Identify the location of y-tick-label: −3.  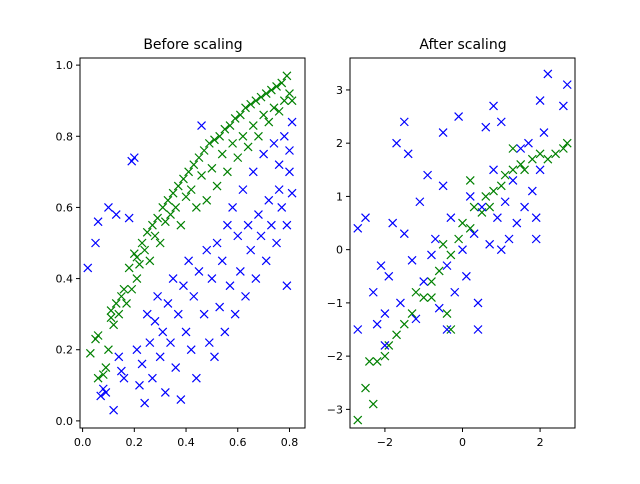
(335, 409).